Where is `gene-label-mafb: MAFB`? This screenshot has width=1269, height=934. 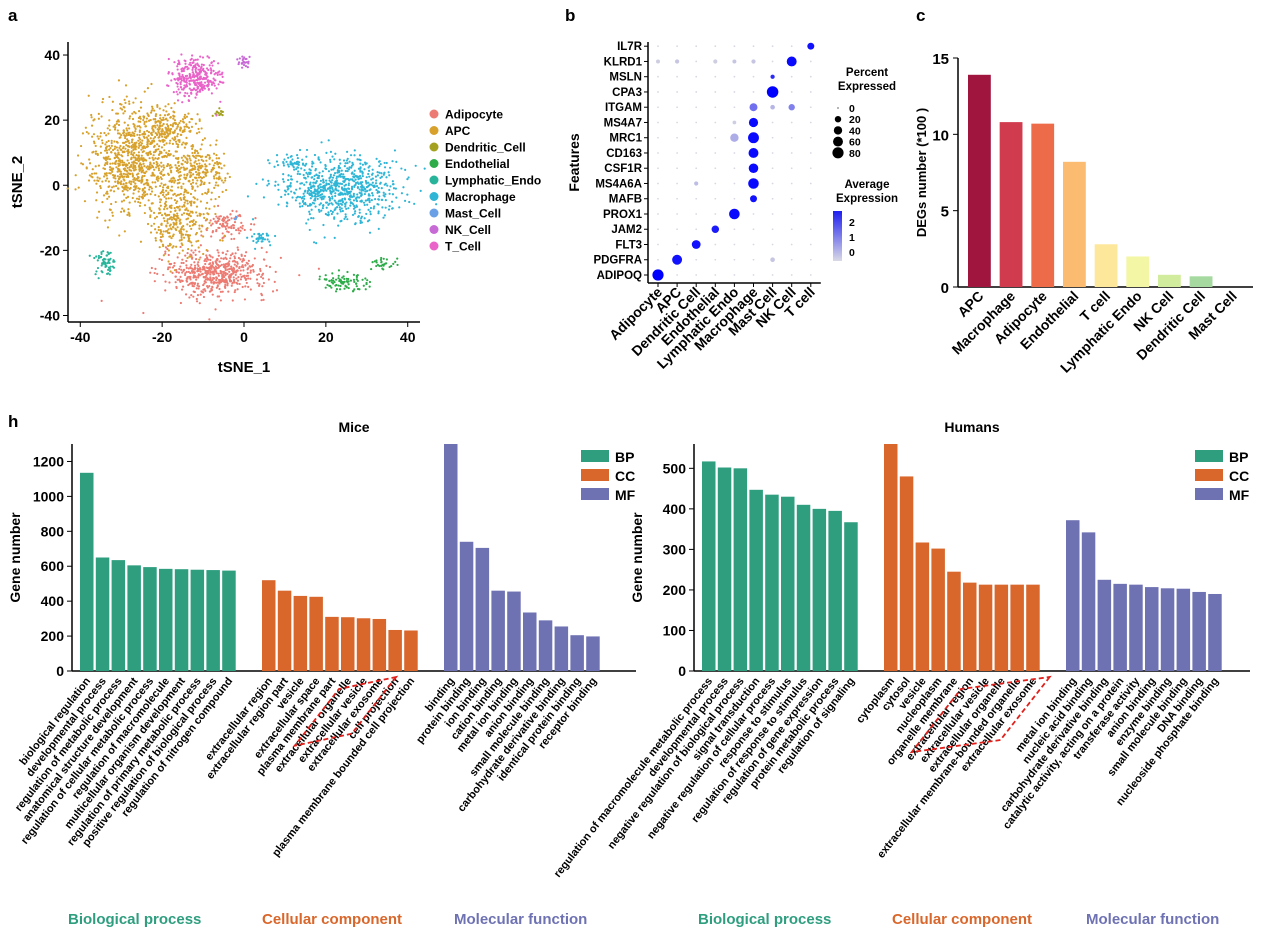
gene-label-mafb: MAFB is located at coordinates (625, 200).